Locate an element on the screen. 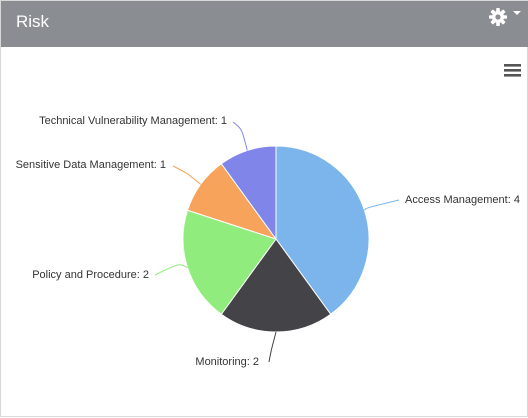 The height and width of the screenshot is (418, 528). pie-data-label: Policy and Procedure: 2 is located at coordinates (90, 275).